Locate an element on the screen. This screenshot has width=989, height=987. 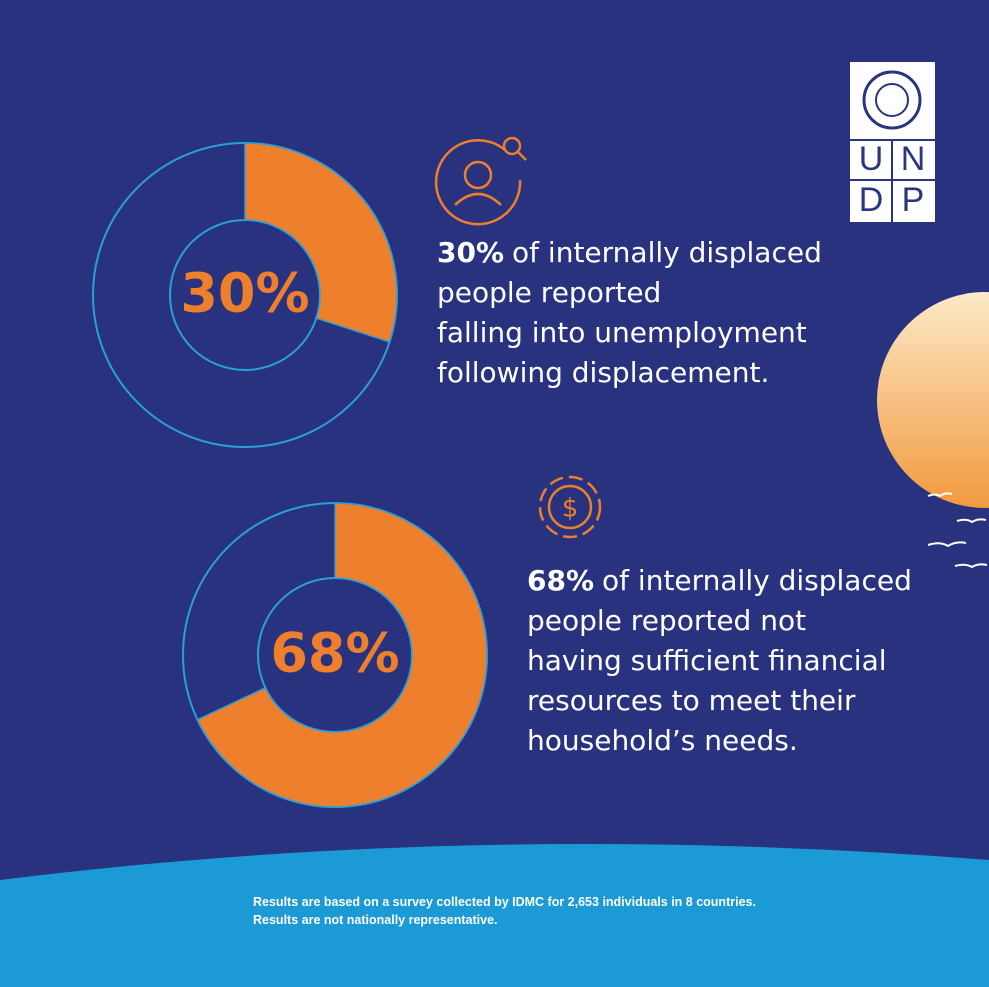
statement-line: following displacement. is located at coordinates (603, 372).